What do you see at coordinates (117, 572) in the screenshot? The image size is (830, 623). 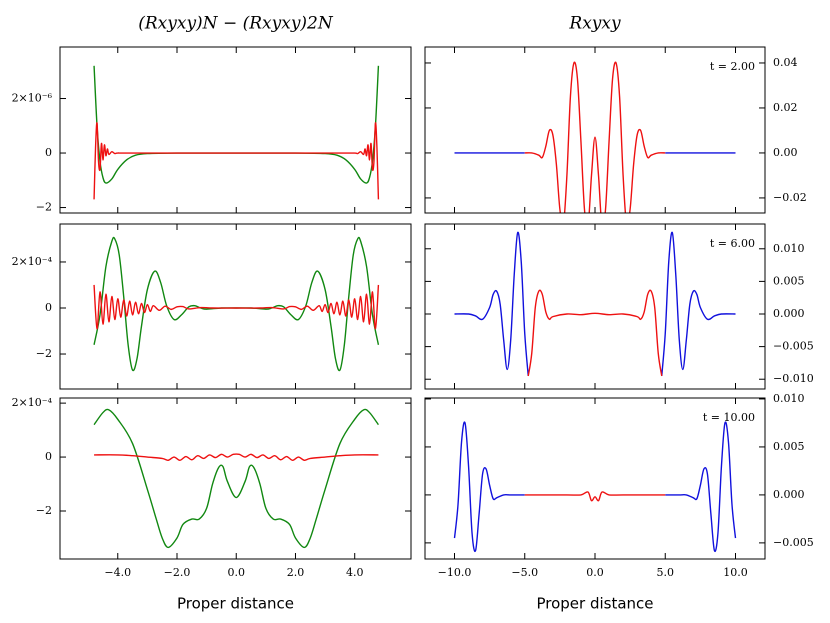 I see `x-tick-label: −4.0` at bounding box center [117, 572].